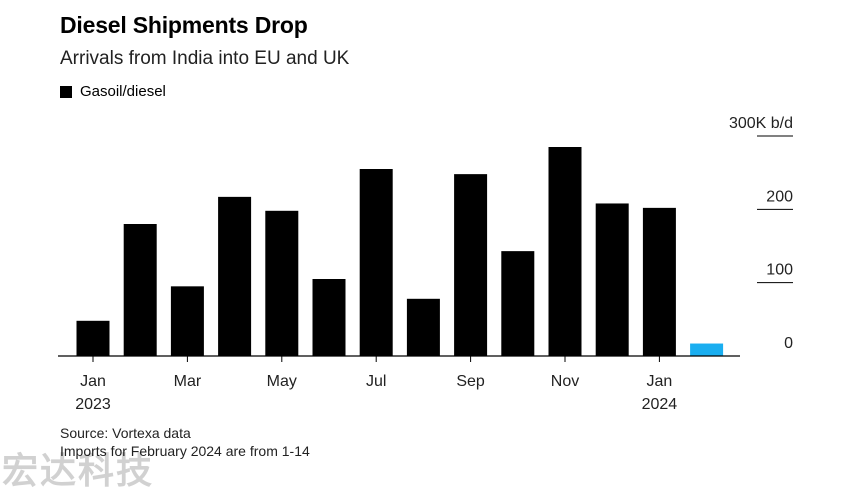 The image size is (852, 494). What do you see at coordinates (184, 25) in the screenshot?
I see `chart-title: Diesel Shipments Drop` at bounding box center [184, 25].